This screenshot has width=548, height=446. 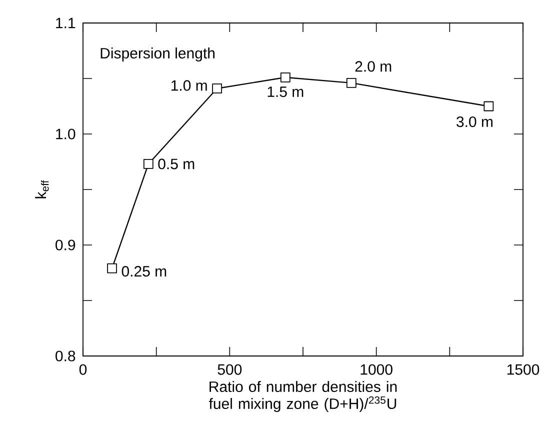 What do you see at coordinates (66, 23) in the screenshot?
I see `y-tick-label: 1.1` at bounding box center [66, 23].